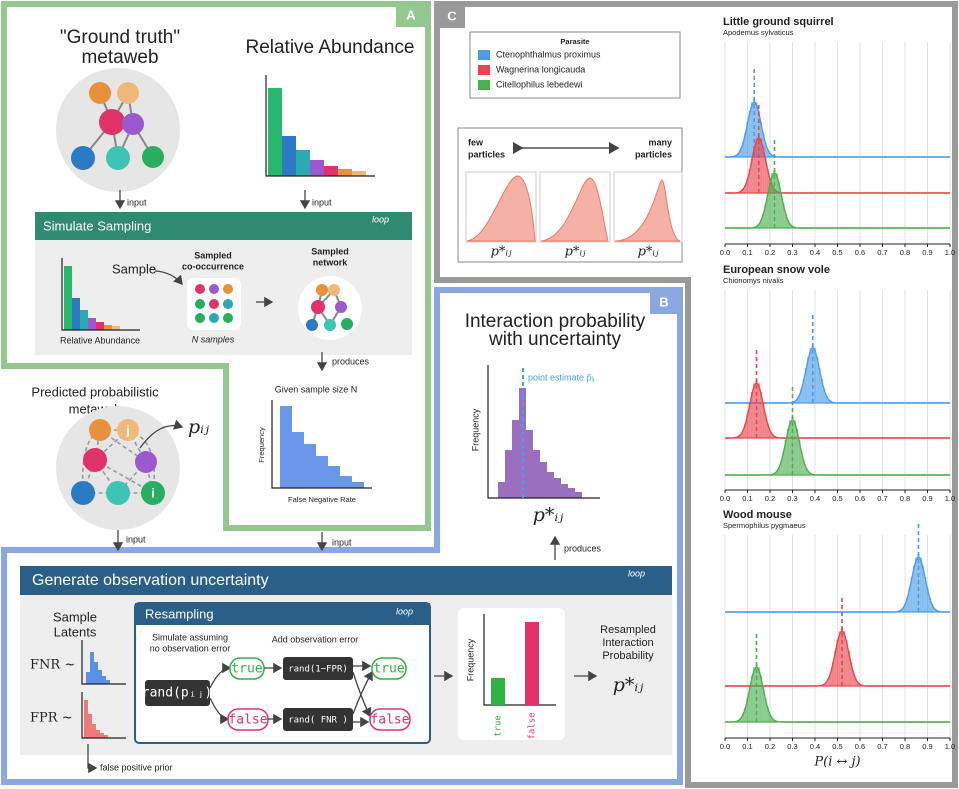  I want to click on density-curve, so click(837, 200).